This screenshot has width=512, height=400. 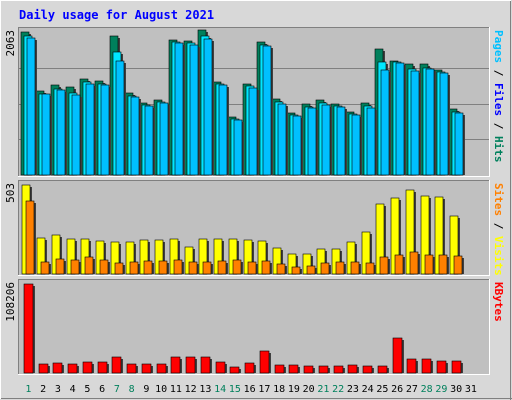 I want to click on x-tick-label-day-12: 12, so click(x=191, y=389).